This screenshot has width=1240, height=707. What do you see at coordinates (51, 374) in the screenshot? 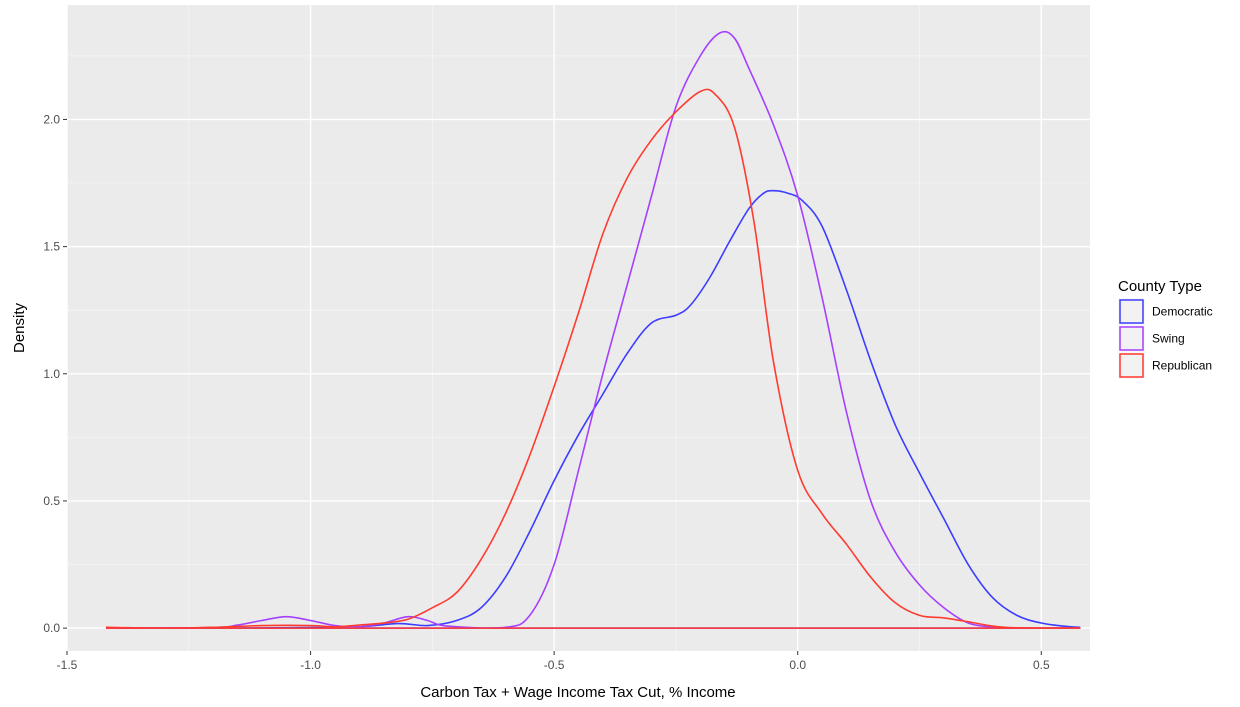
I see `y-tick-label: 1.0` at bounding box center [51, 374].